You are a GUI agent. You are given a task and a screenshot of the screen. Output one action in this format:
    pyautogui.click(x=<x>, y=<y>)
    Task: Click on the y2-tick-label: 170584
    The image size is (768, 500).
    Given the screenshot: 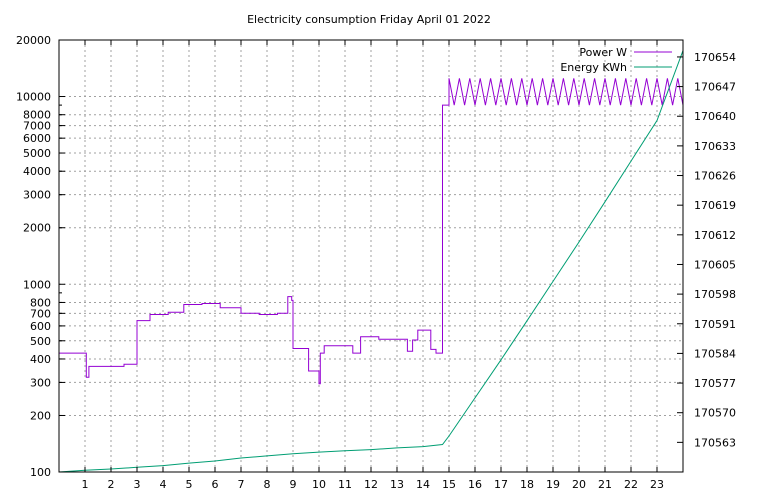 What is the action you would take?
    pyautogui.click(x=715, y=353)
    